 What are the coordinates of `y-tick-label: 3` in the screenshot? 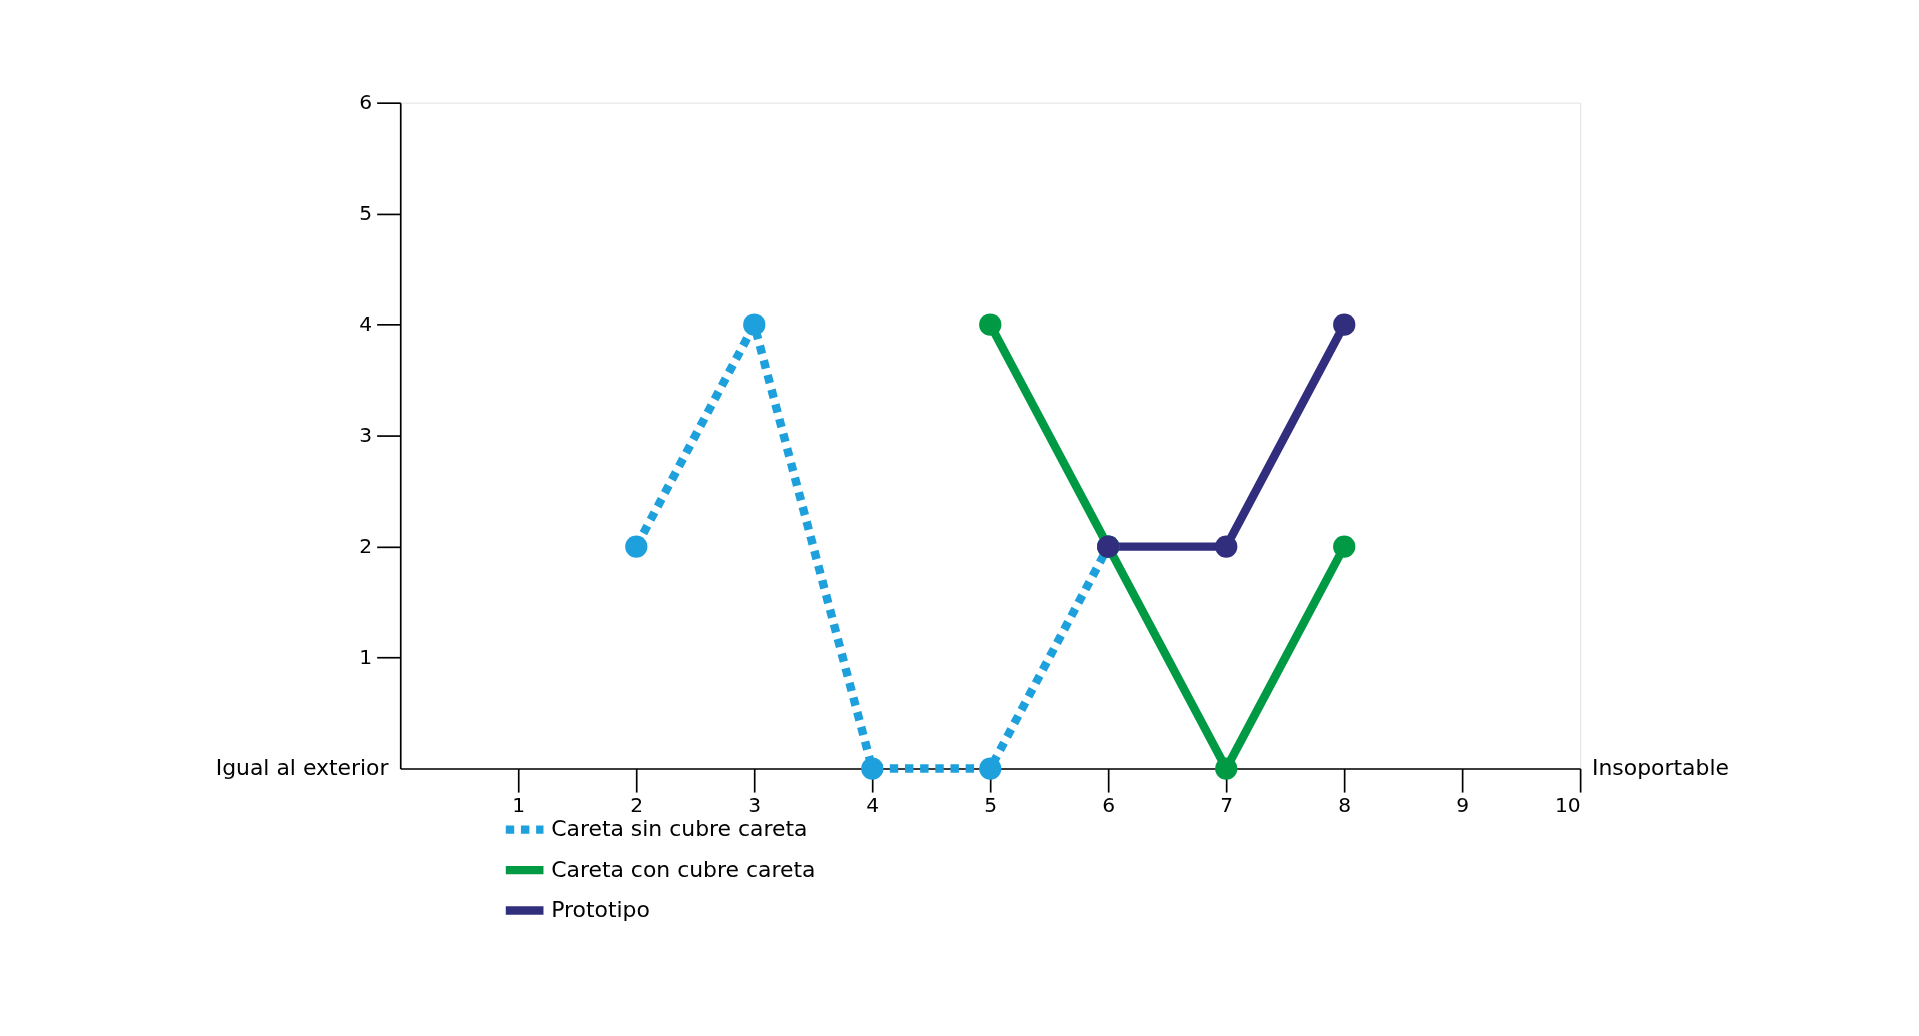 It's located at (366, 434).